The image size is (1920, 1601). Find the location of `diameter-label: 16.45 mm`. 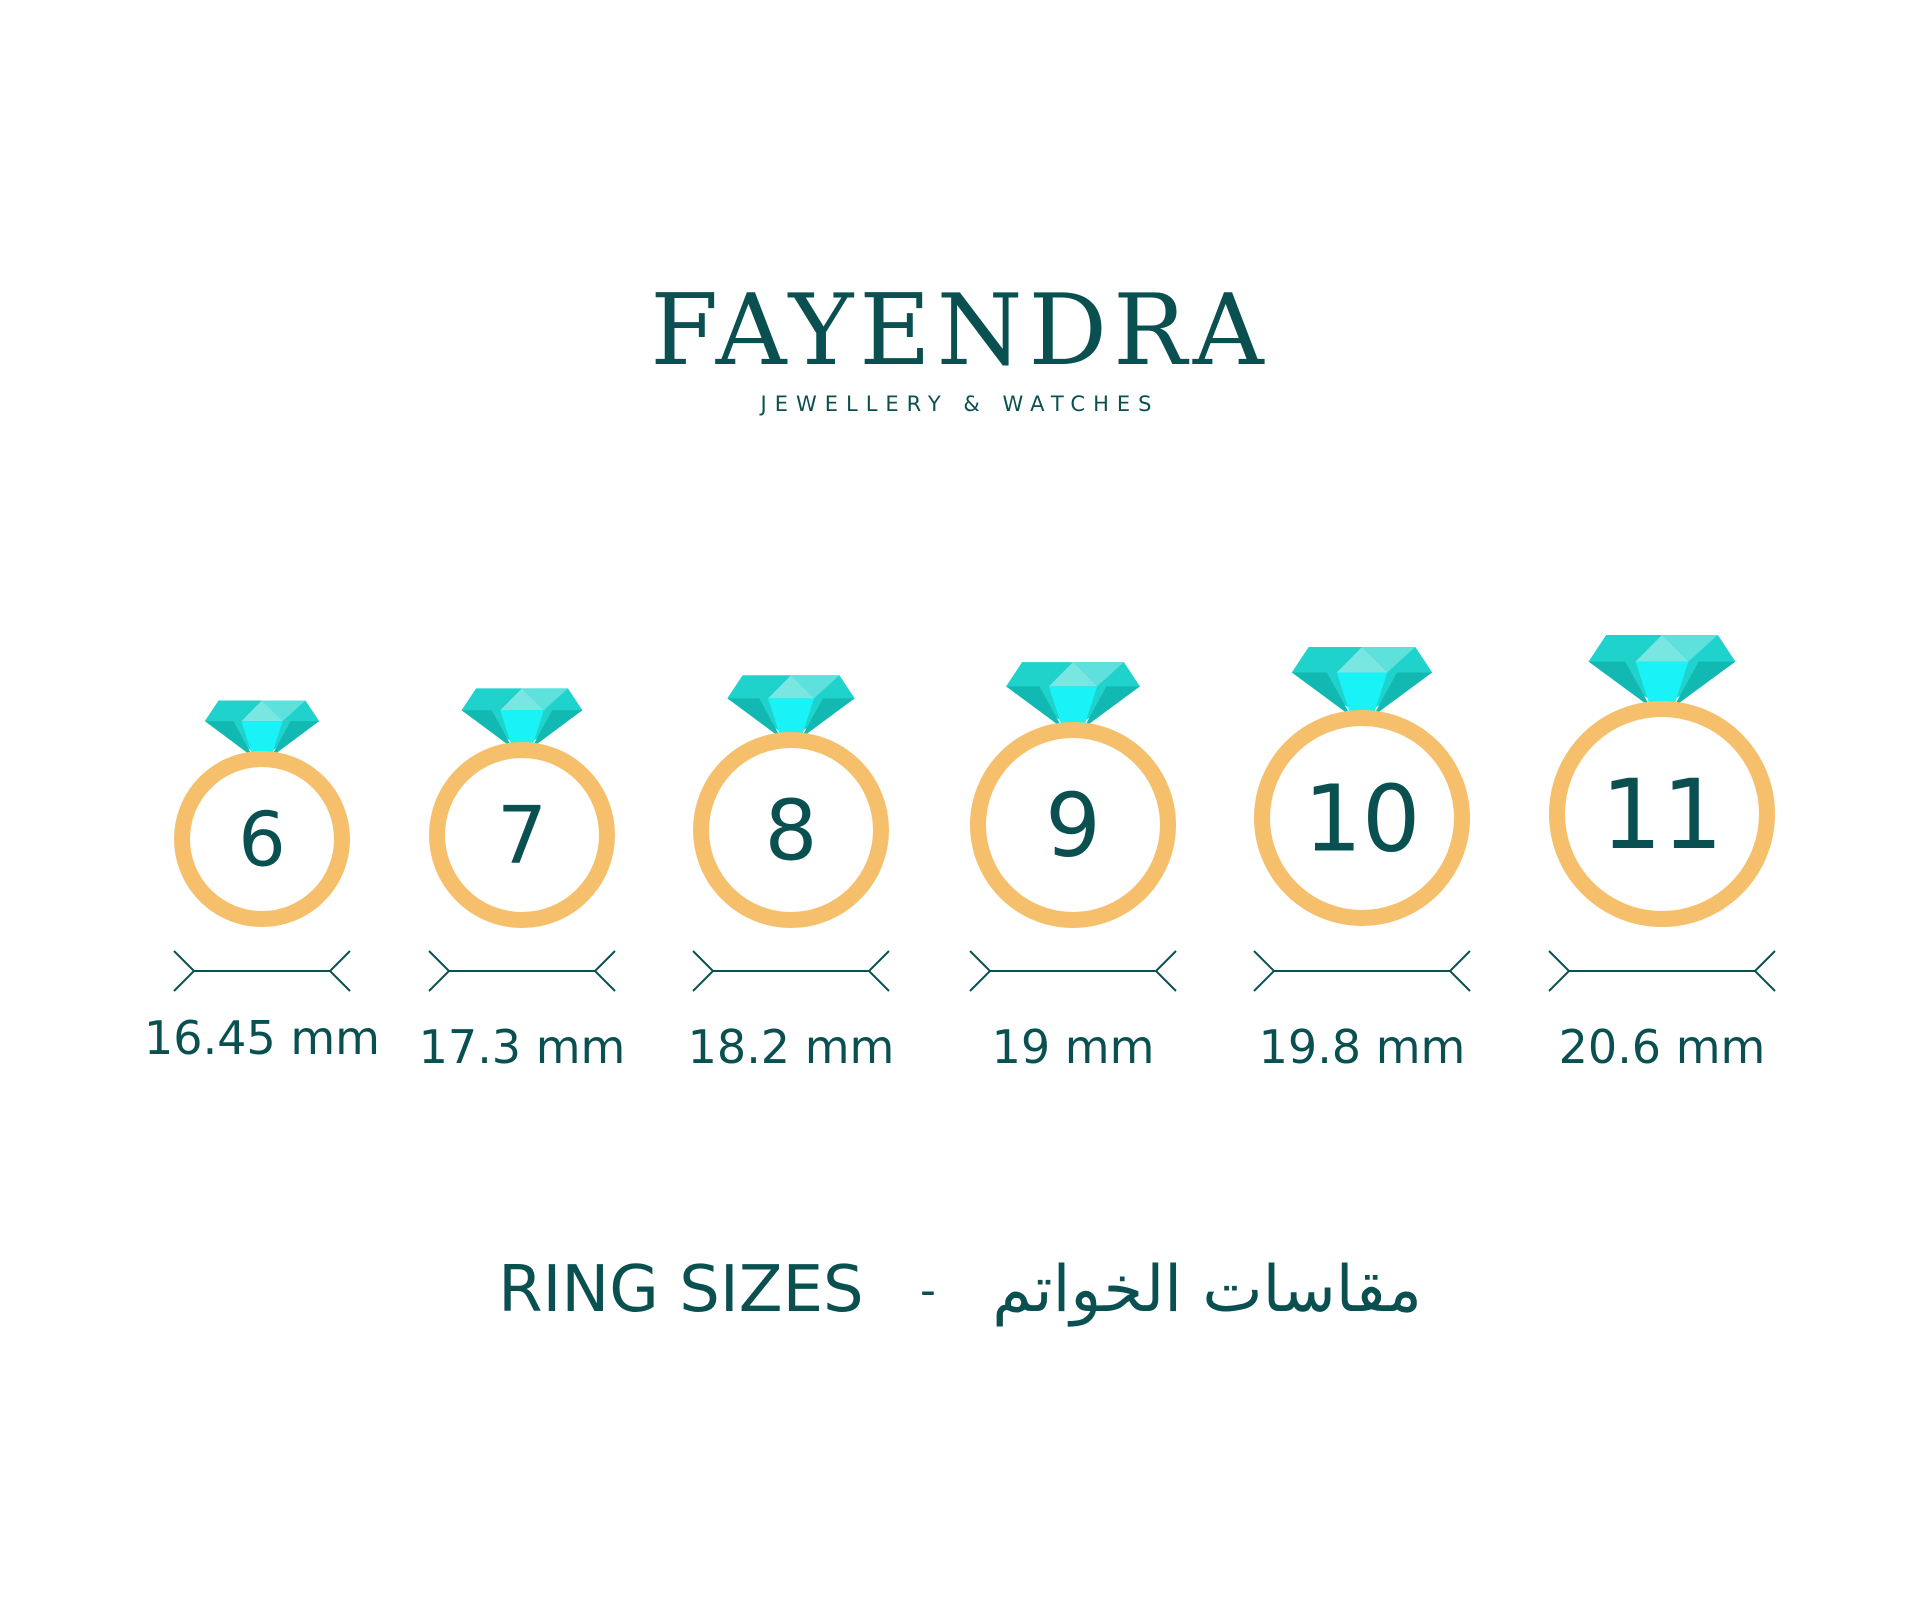

diameter-label: 16.45 mm is located at coordinates (262, 1038).